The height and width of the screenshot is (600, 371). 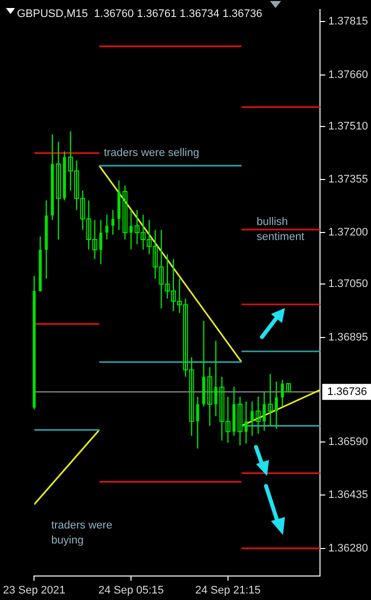 I want to click on x-tick-label: 24 Sep 21:15, so click(x=228, y=590).